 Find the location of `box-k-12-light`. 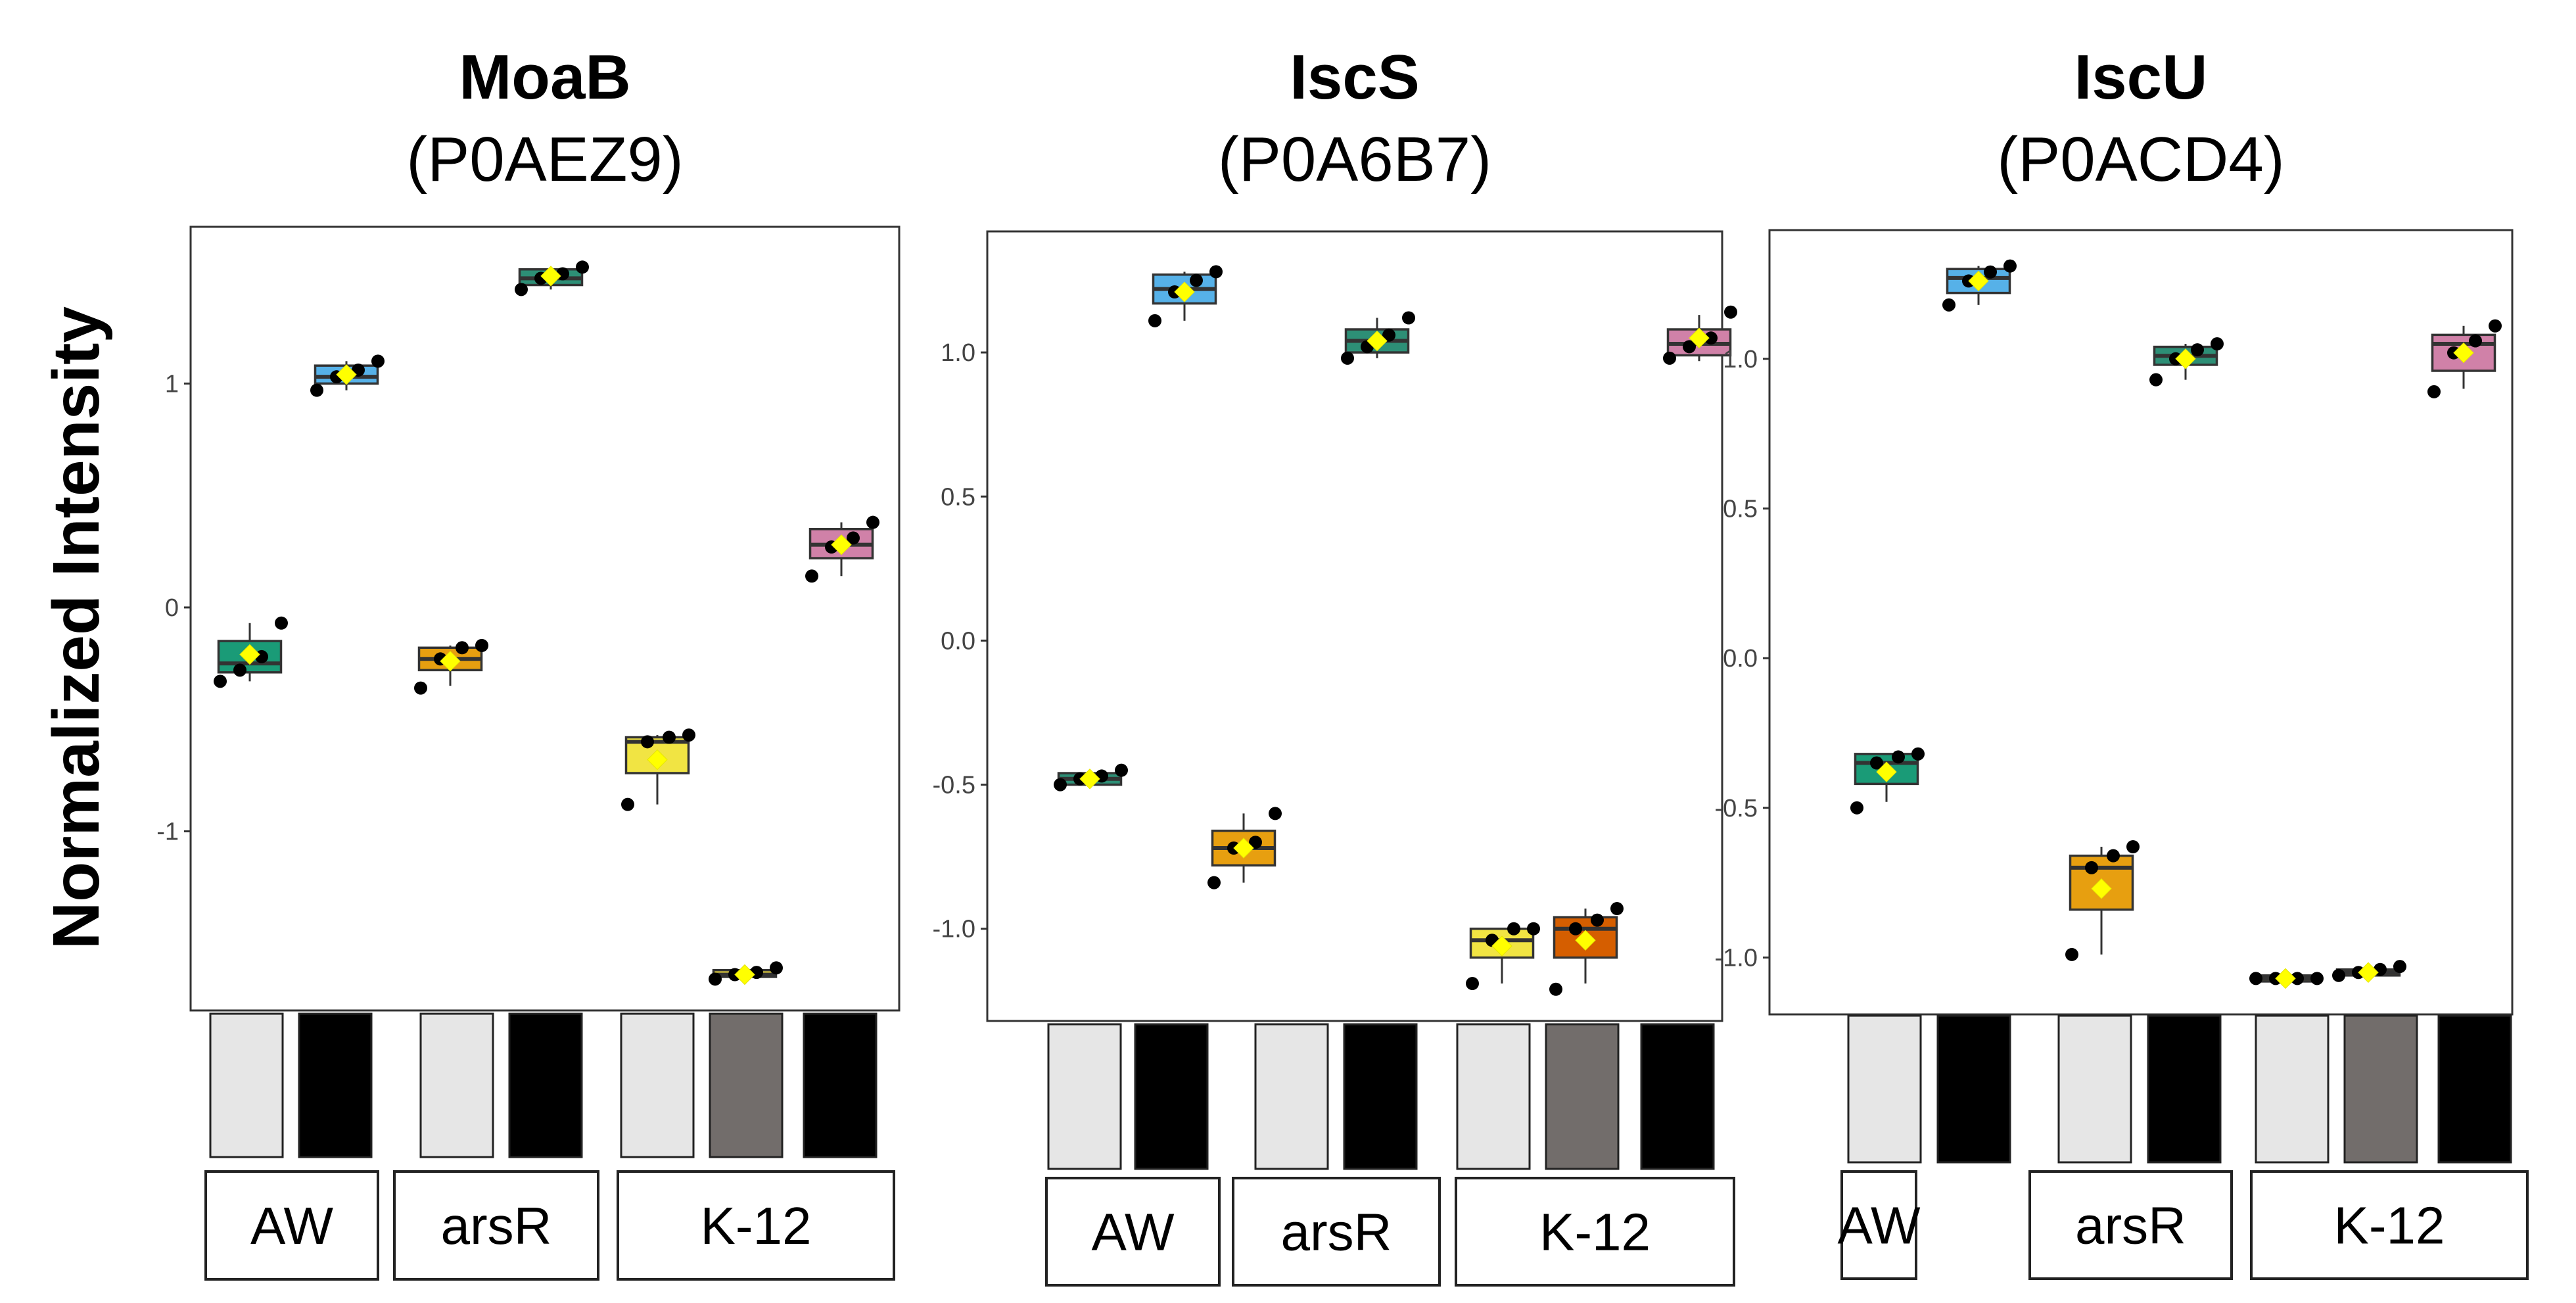

box-k-12-light is located at coordinates (658, 769).